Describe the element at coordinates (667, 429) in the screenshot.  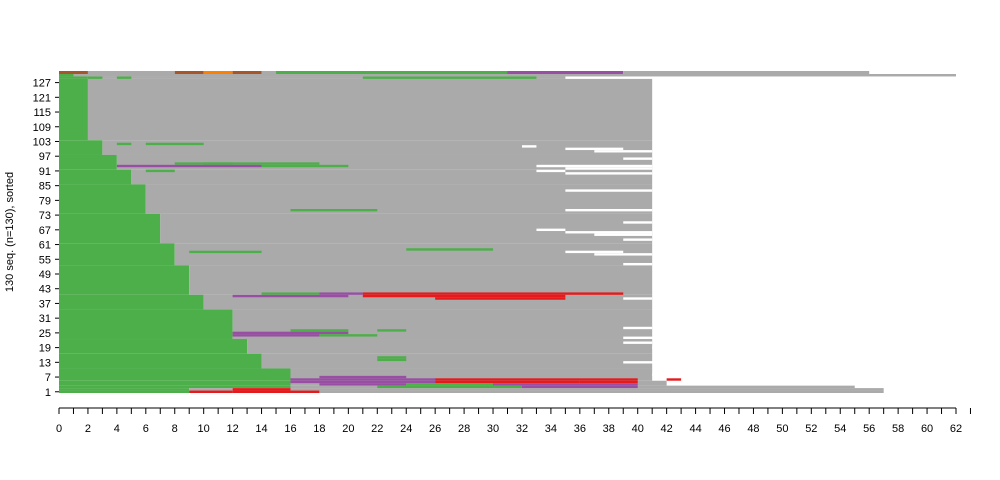
I see `x-tick-label: 42` at that location.